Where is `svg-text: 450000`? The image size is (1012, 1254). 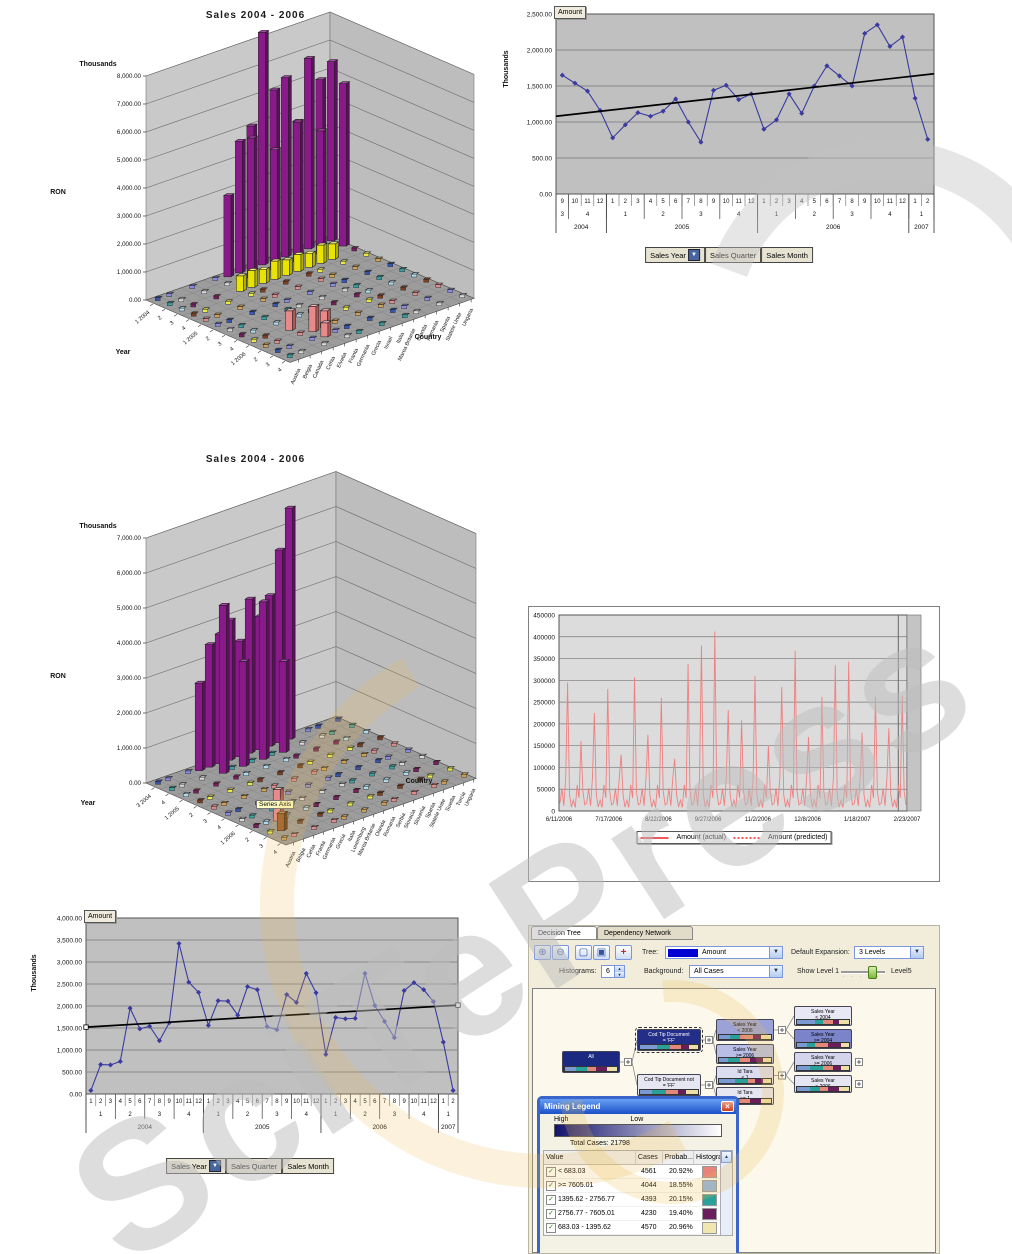
svg-text: 450000 is located at coordinates (544, 616).